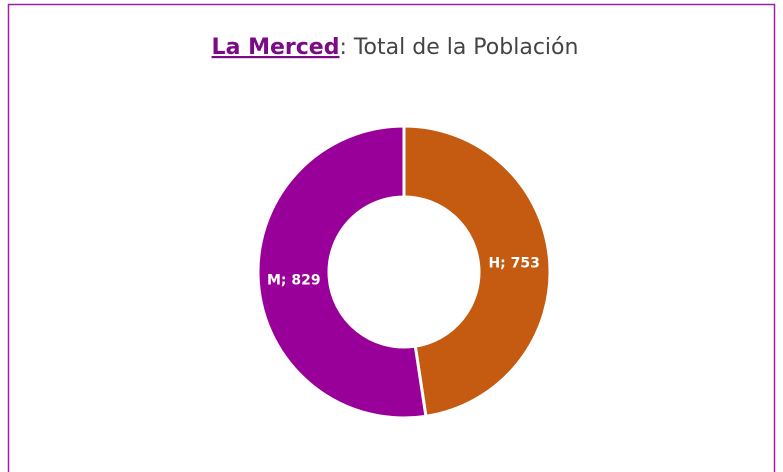  I want to click on title-text: : Total de la Población, so click(458, 47).